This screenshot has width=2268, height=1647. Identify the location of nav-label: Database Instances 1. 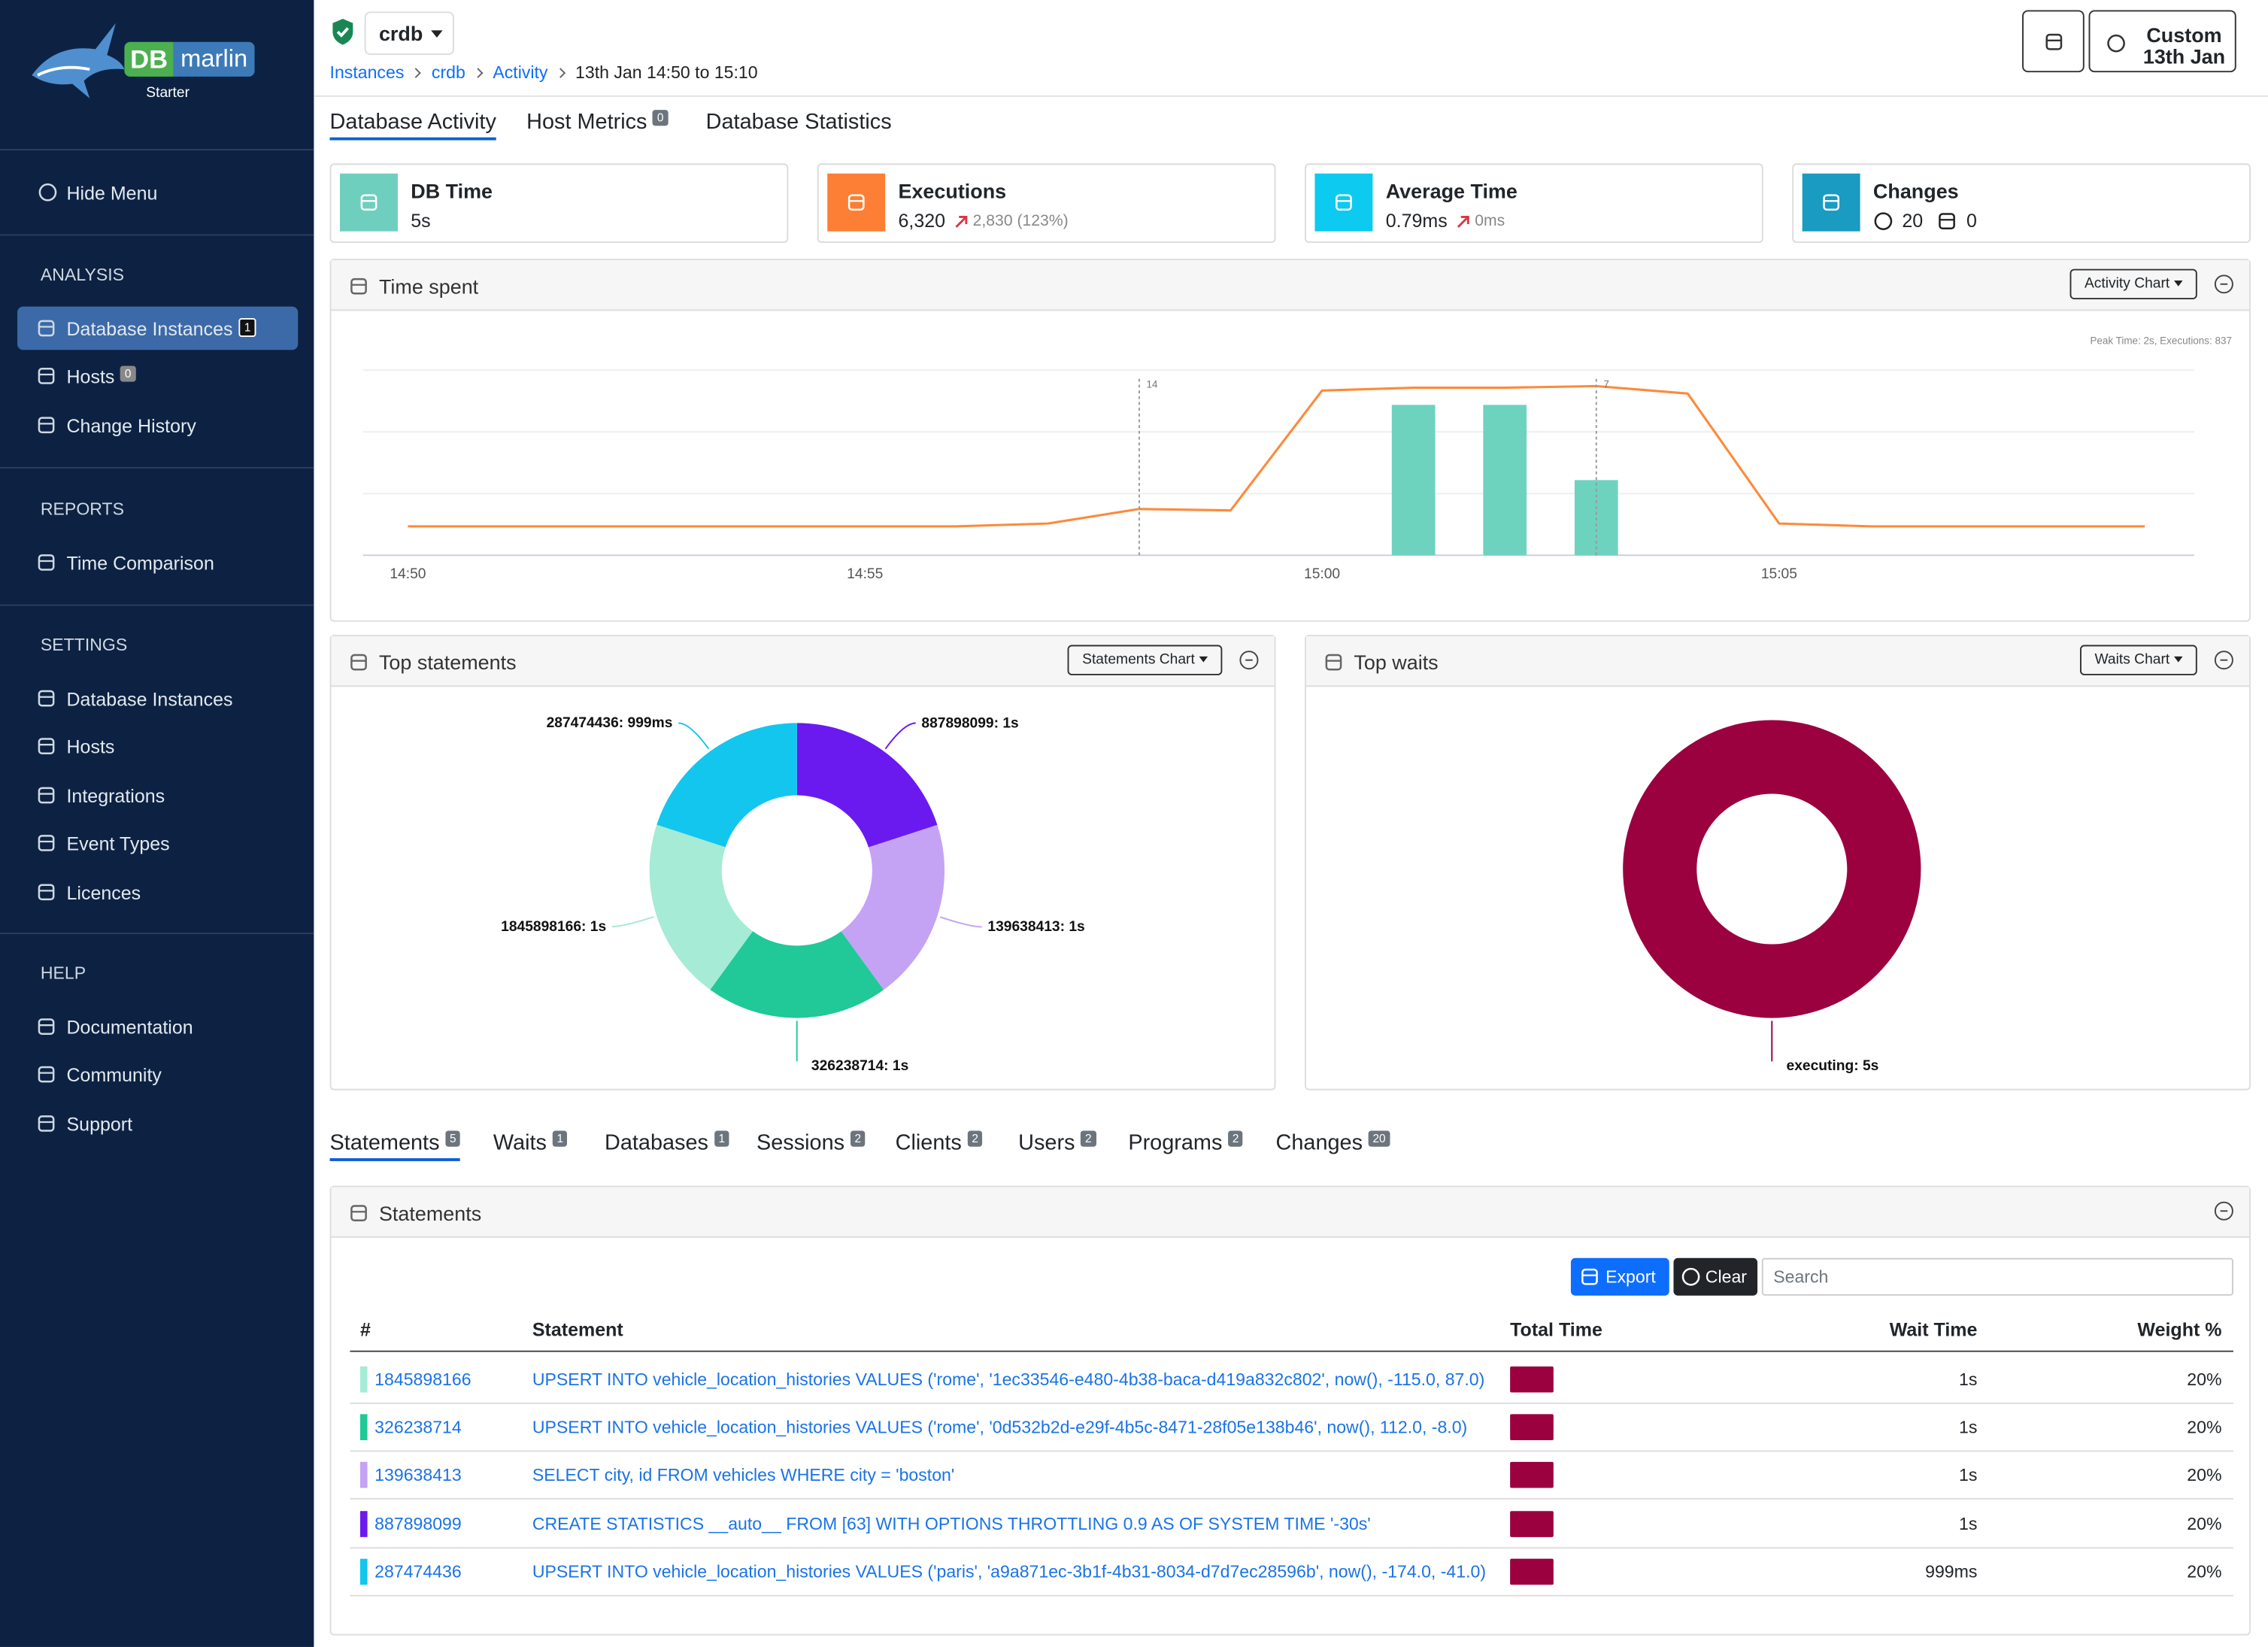
(162, 328).